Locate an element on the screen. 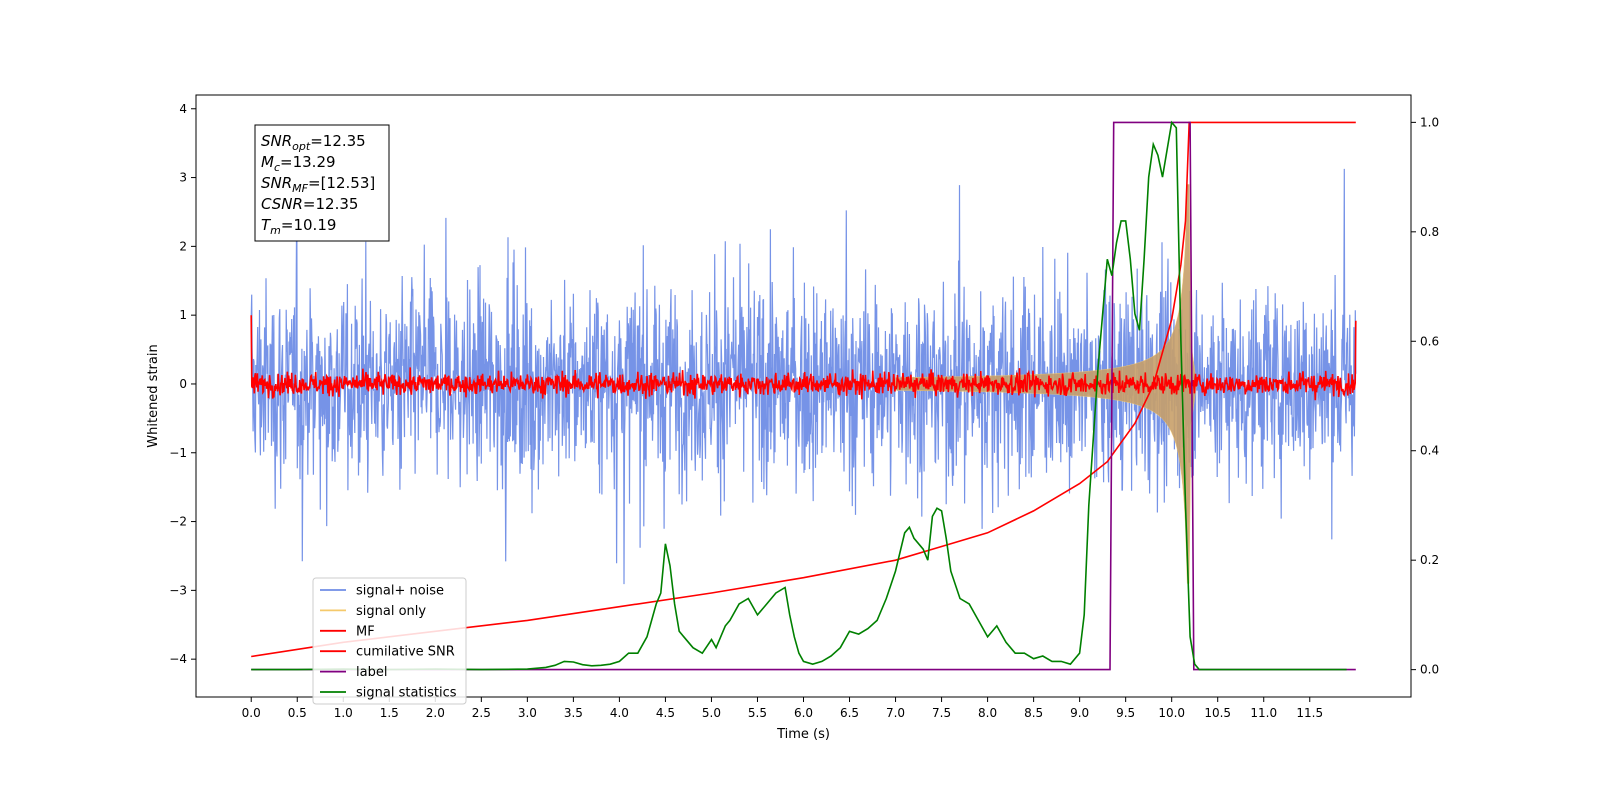 The width and height of the screenshot is (1600, 800). x-tick-label: 11.0 is located at coordinates (1263, 713).